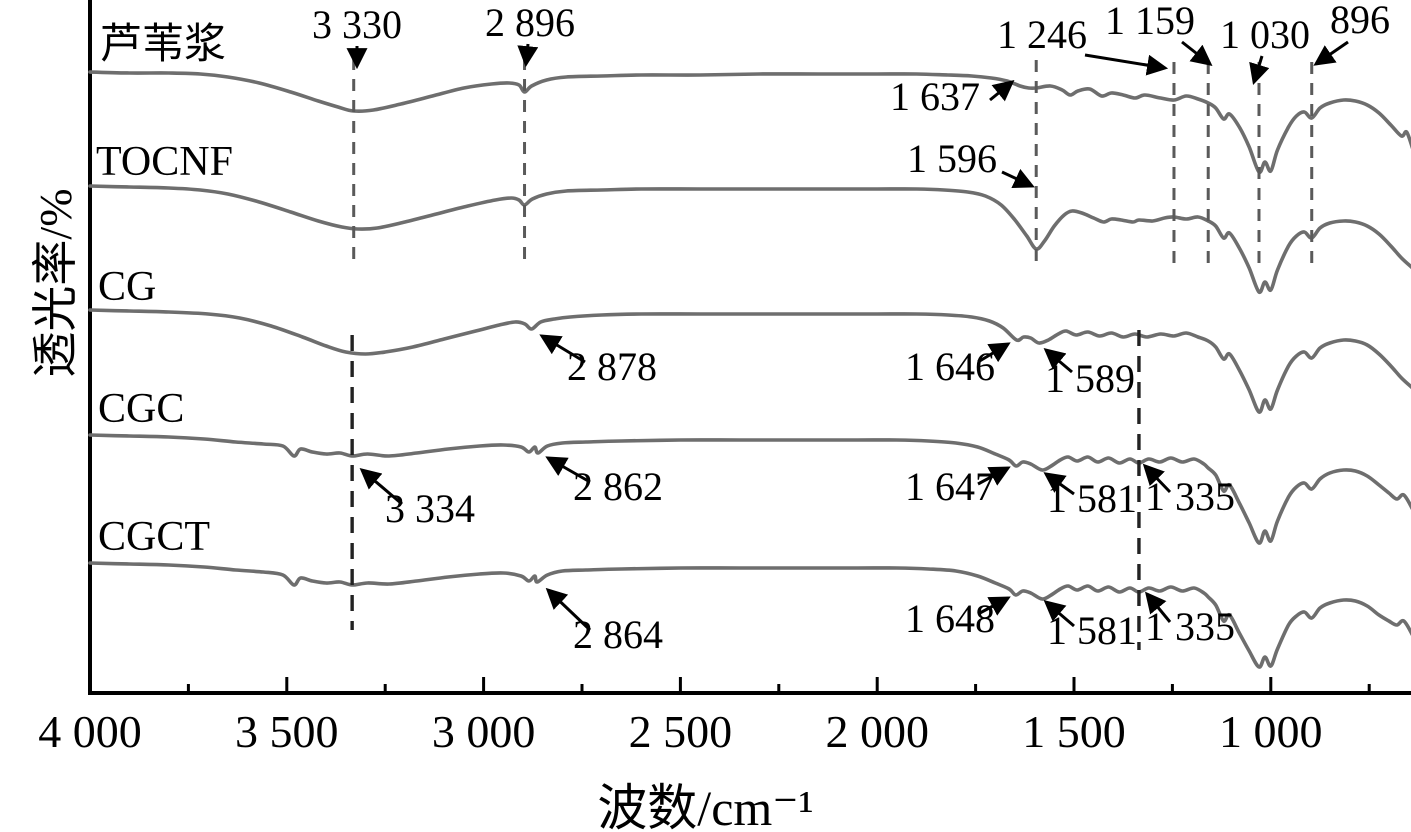  Describe the element at coordinates (163, 45) in the screenshot. I see `series-label-reed-pulp: 芦苇浆` at that location.